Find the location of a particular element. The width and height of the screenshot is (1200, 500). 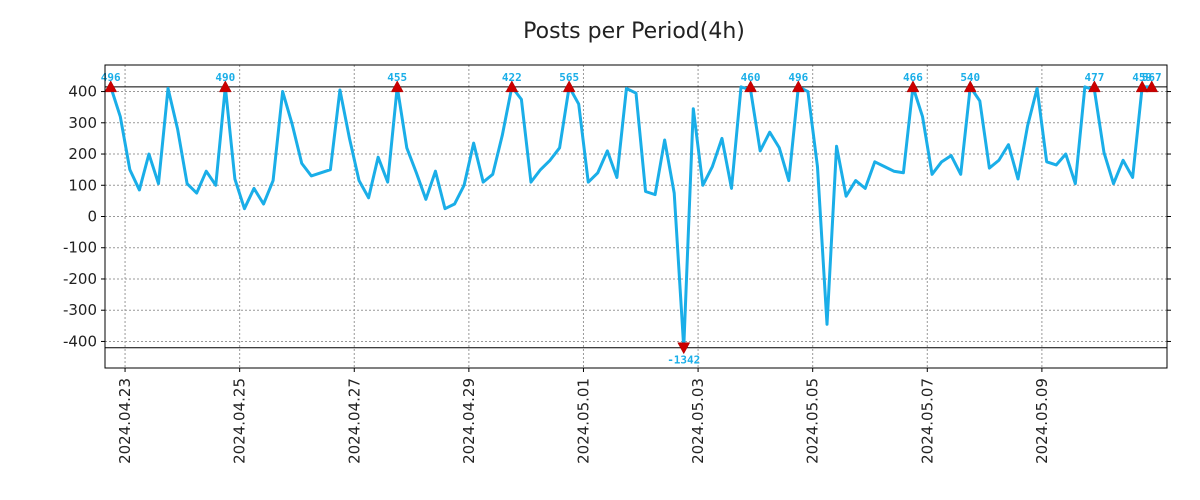

y-tick-label: 100 is located at coordinates (82, 185).